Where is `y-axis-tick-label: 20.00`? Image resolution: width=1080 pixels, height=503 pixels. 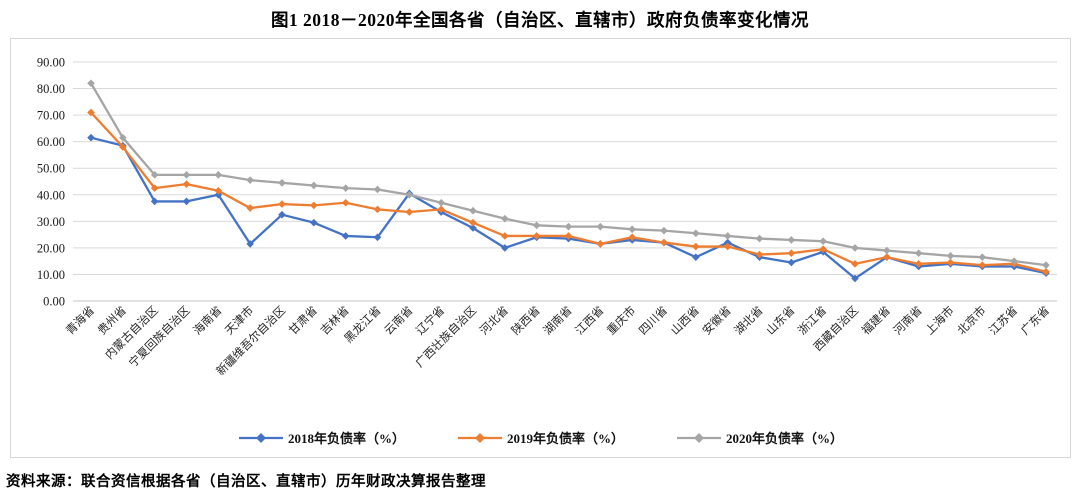
y-axis-tick-label: 20.00 is located at coordinates (51, 248).